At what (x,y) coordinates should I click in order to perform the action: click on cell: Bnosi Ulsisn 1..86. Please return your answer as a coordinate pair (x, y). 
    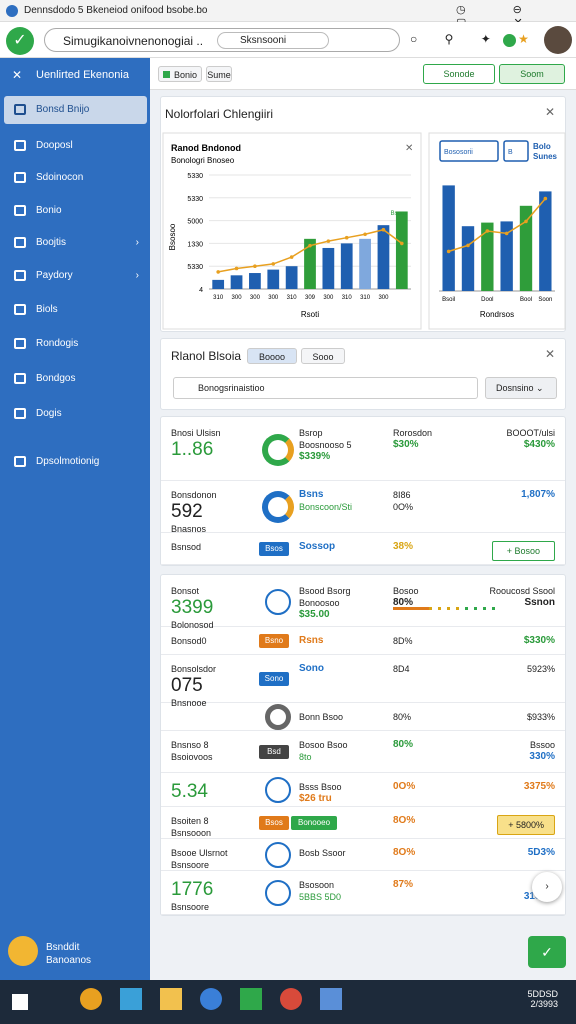
    Looking at the image, I should click on (196, 444).